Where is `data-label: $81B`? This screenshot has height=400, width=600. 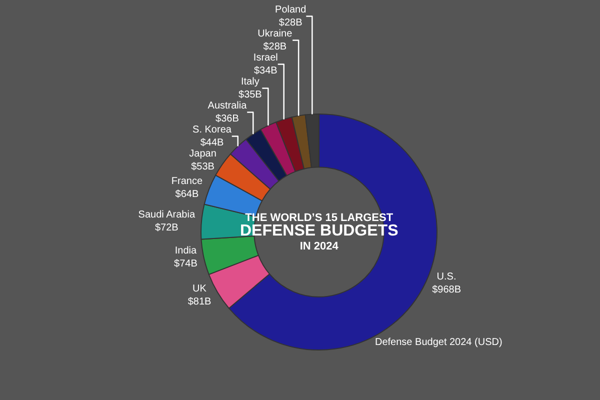
data-label: $81B is located at coordinates (200, 302).